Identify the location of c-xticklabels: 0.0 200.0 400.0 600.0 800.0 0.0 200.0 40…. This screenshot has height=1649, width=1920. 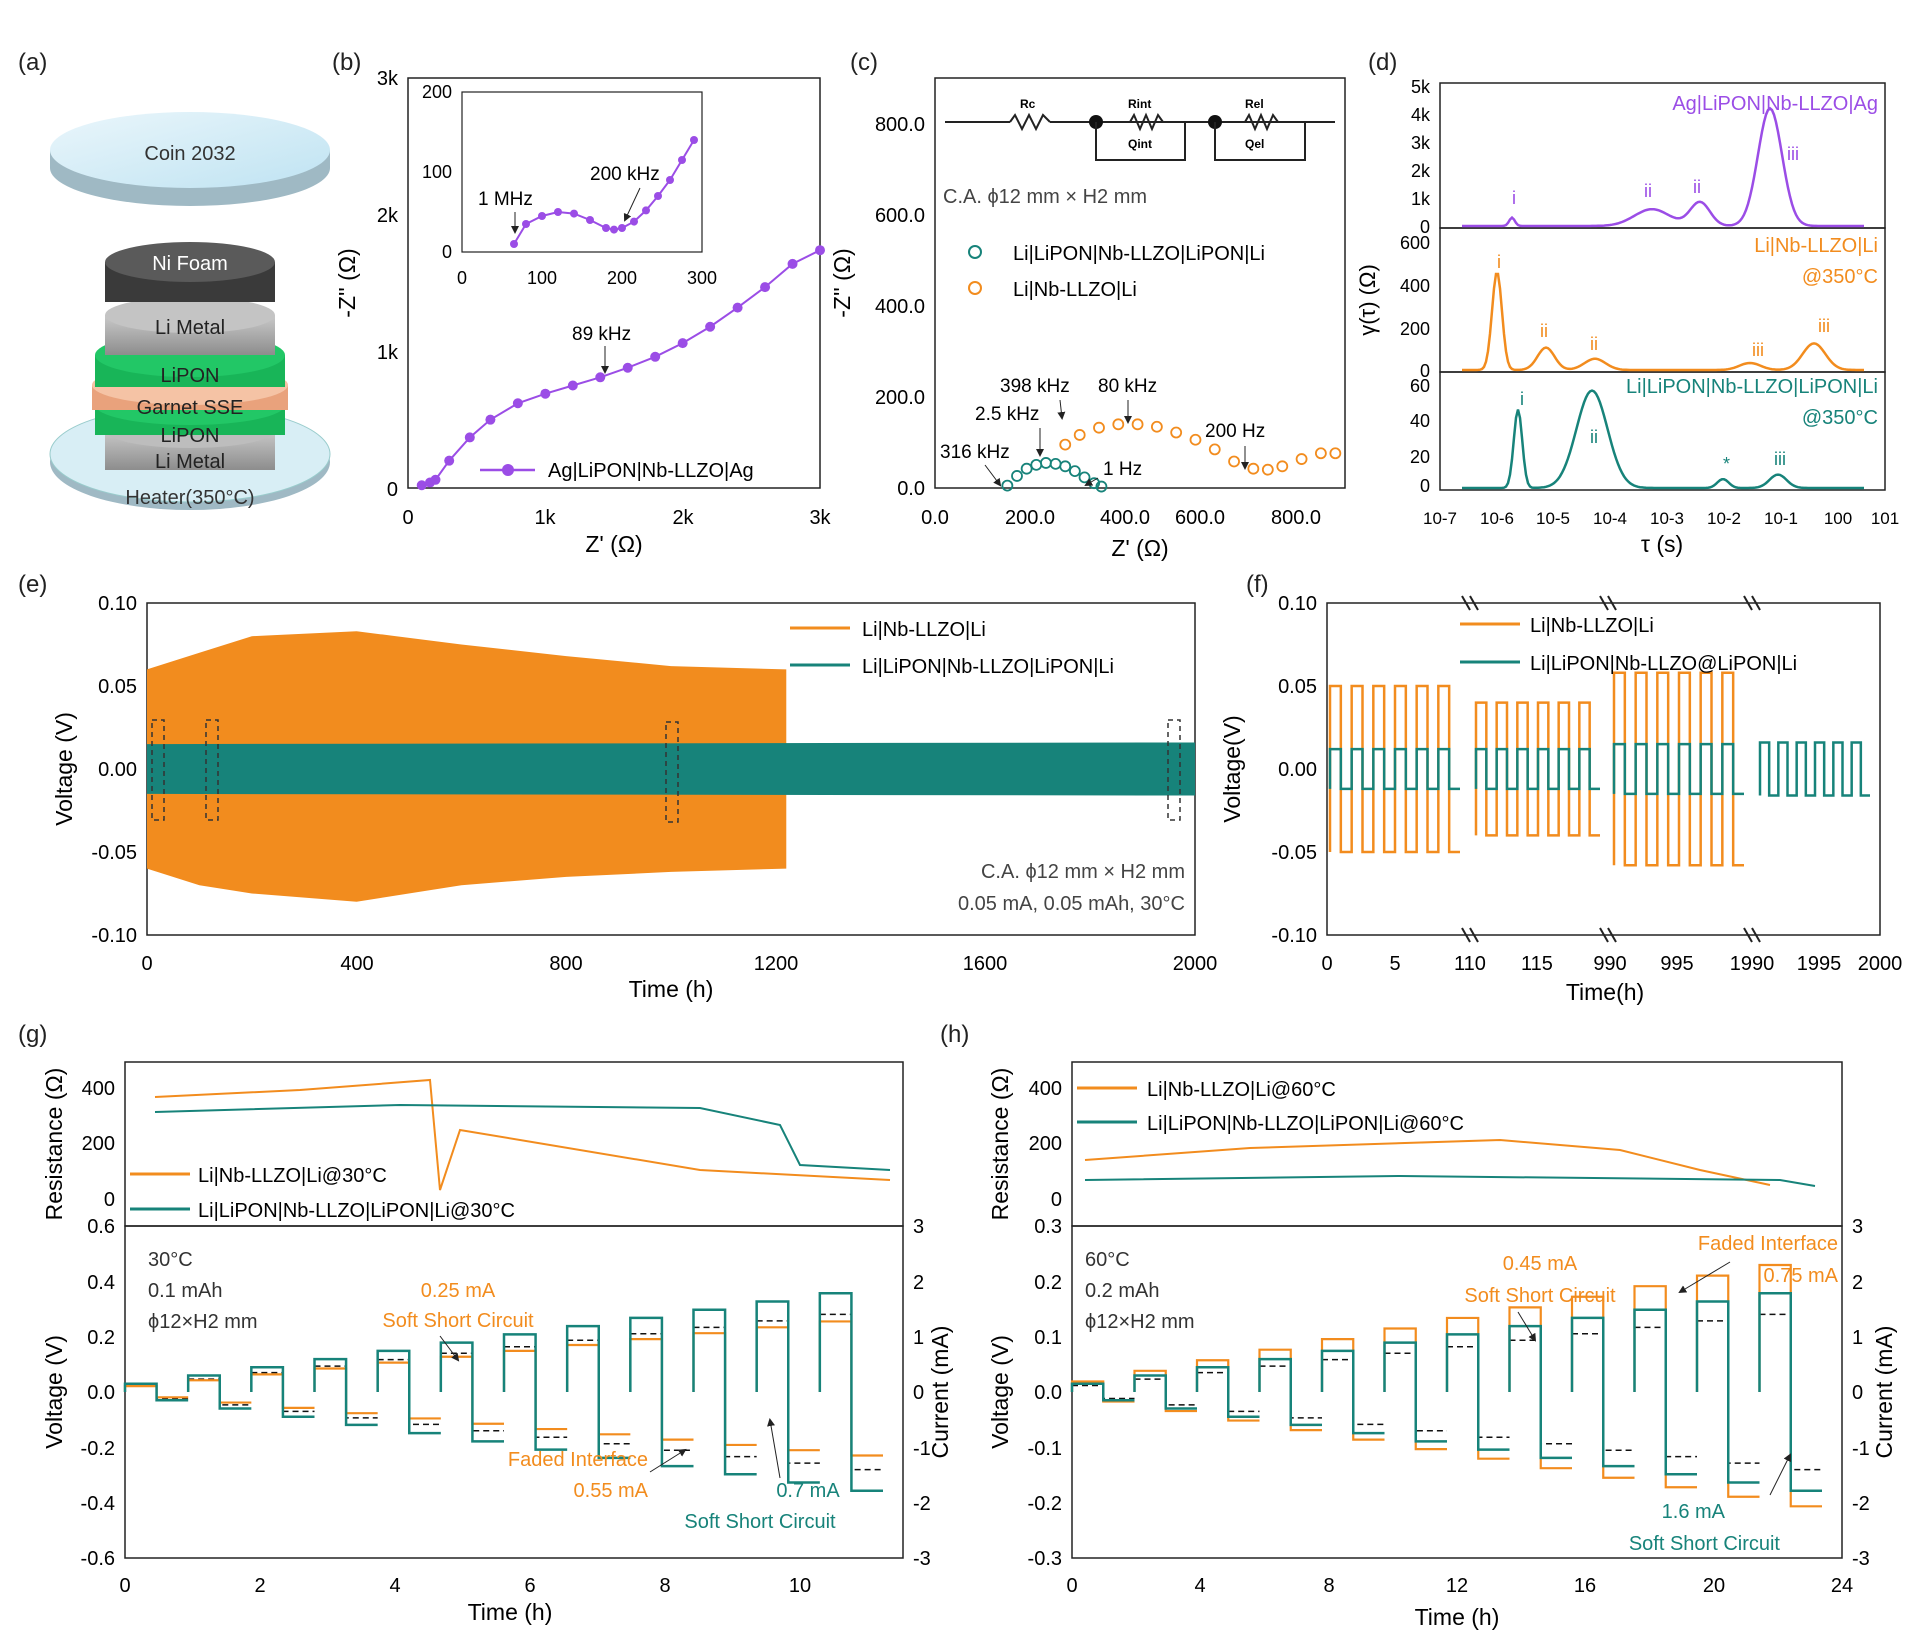
(1098, 321).